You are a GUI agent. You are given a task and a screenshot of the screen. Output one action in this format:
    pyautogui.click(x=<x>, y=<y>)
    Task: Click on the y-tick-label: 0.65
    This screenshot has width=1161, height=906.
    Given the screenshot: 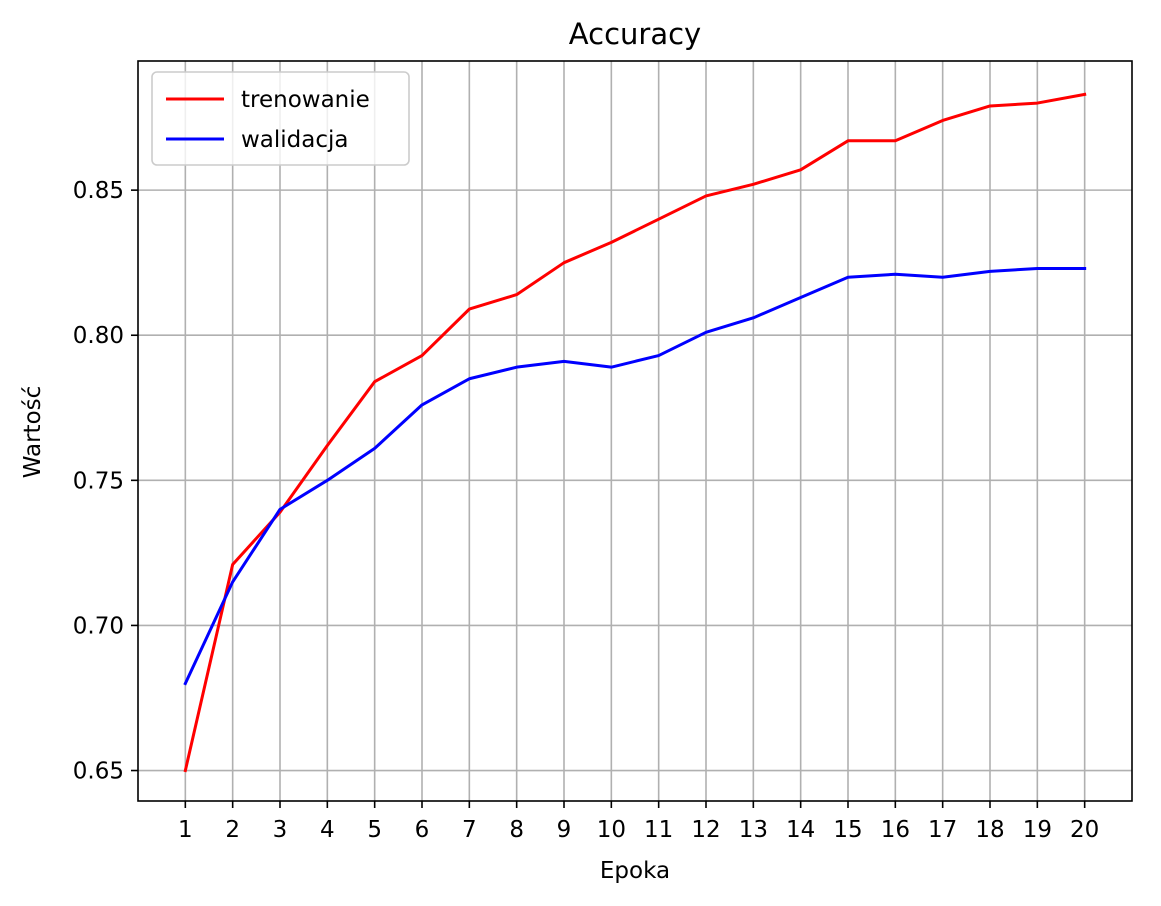 What is the action you would take?
    pyautogui.click(x=98, y=772)
    